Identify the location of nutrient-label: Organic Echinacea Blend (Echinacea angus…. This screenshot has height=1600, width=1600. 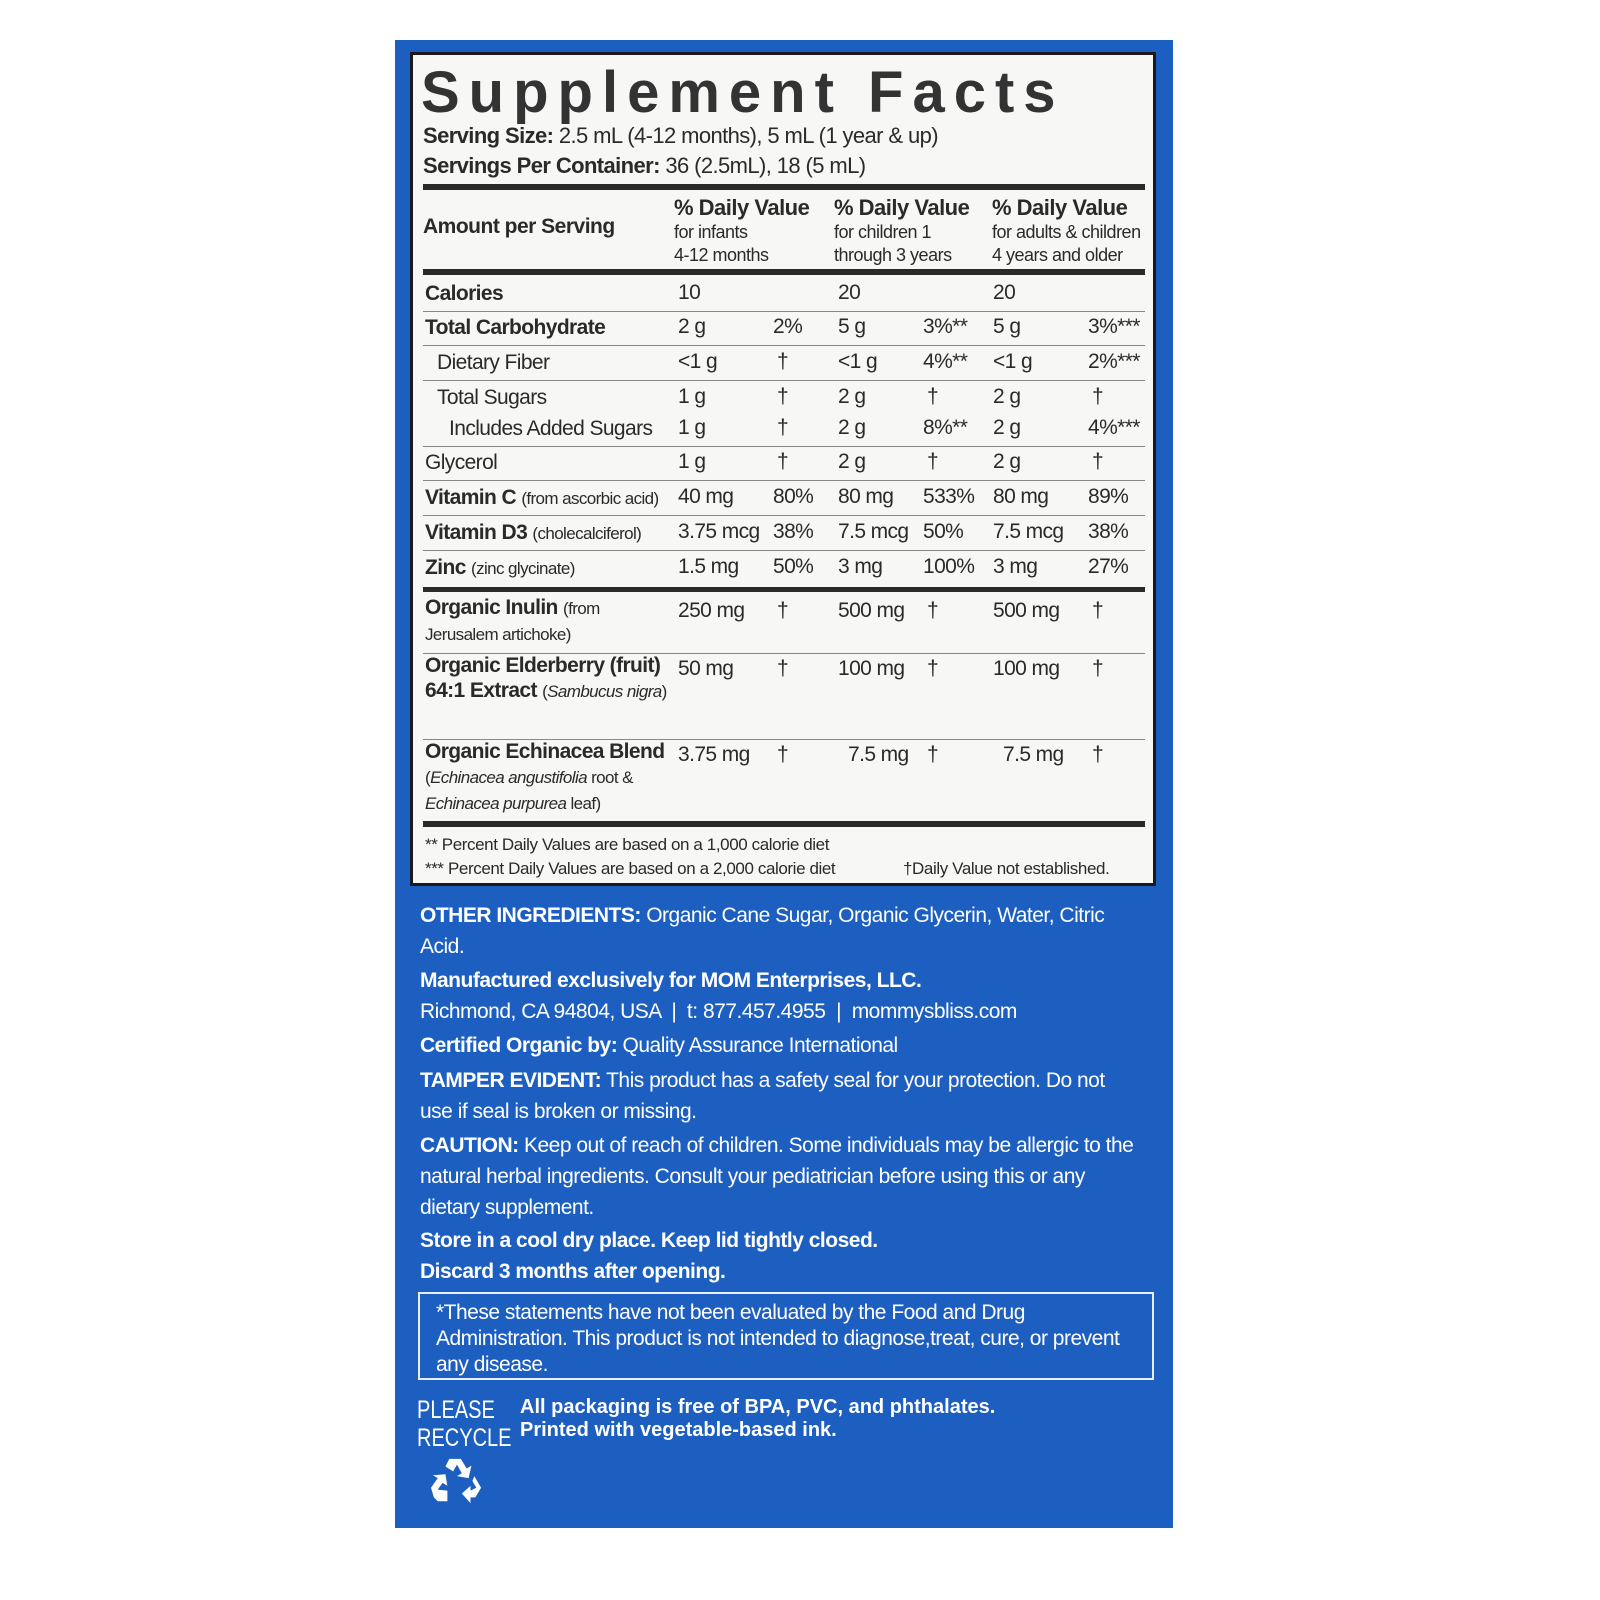
(550, 777).